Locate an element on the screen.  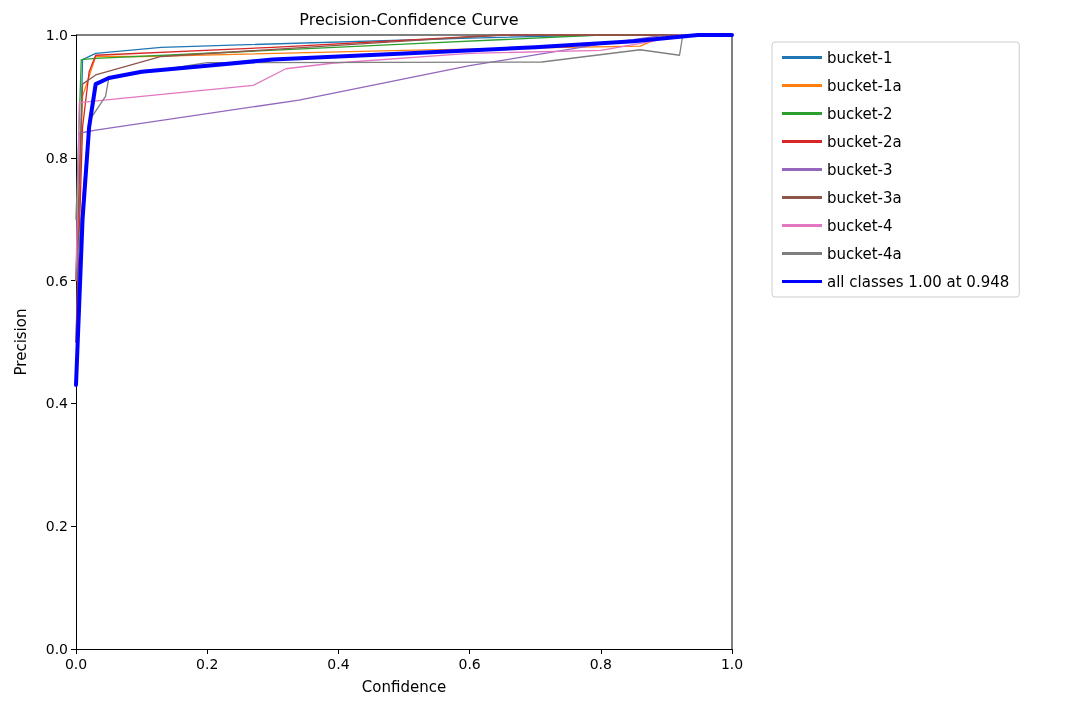
x-tick-label: 1.0 is located at coordinates (732, 664).